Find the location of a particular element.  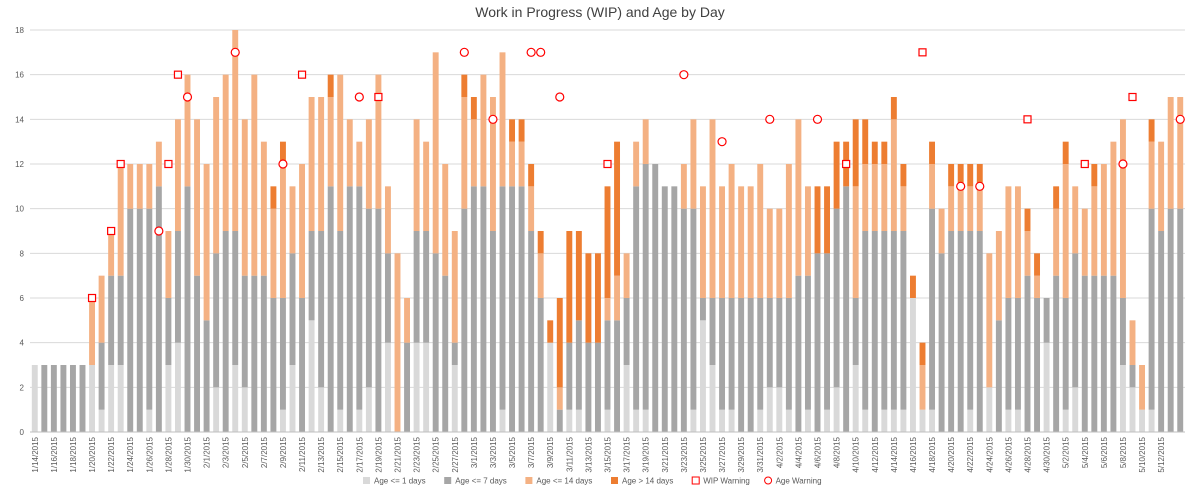

x-tick-label: 1/30/2015 is located at coordinates (188, 454).